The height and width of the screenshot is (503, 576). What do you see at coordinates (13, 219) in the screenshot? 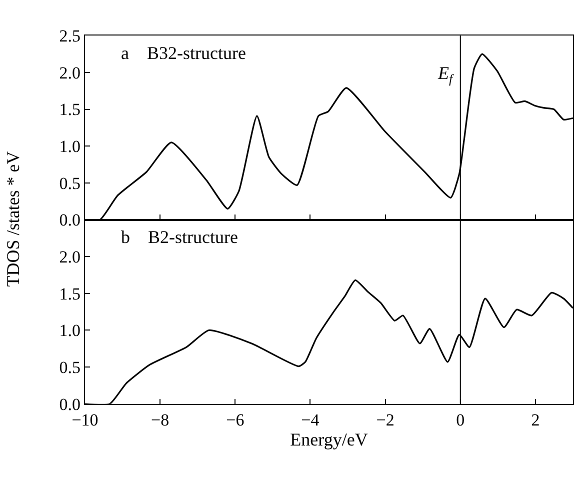
I see `y-axis-title: TDOS /states * eV` at bounding box center [13, 219].